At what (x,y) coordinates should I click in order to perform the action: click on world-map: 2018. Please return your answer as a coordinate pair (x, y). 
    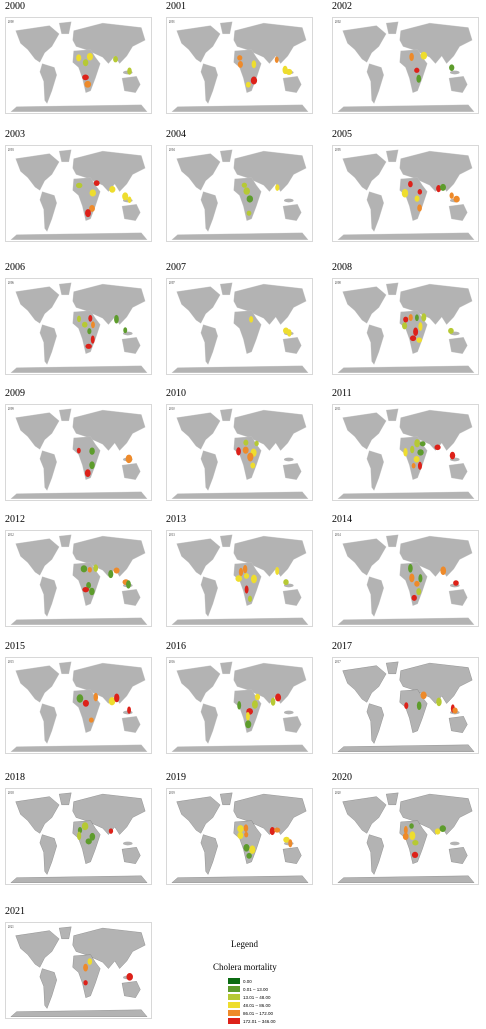
    Looking at the image, I should click on (78, 837).